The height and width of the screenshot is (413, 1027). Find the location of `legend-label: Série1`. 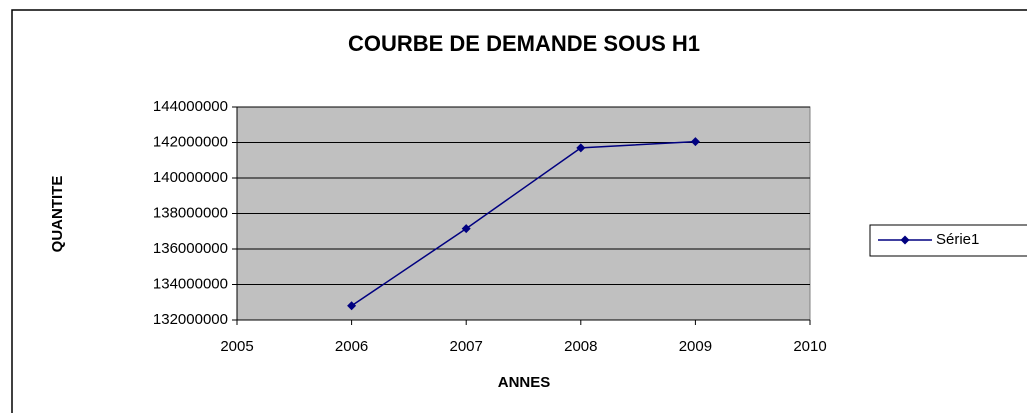

legend-label: Série1 is located at coordinates (957, 239).